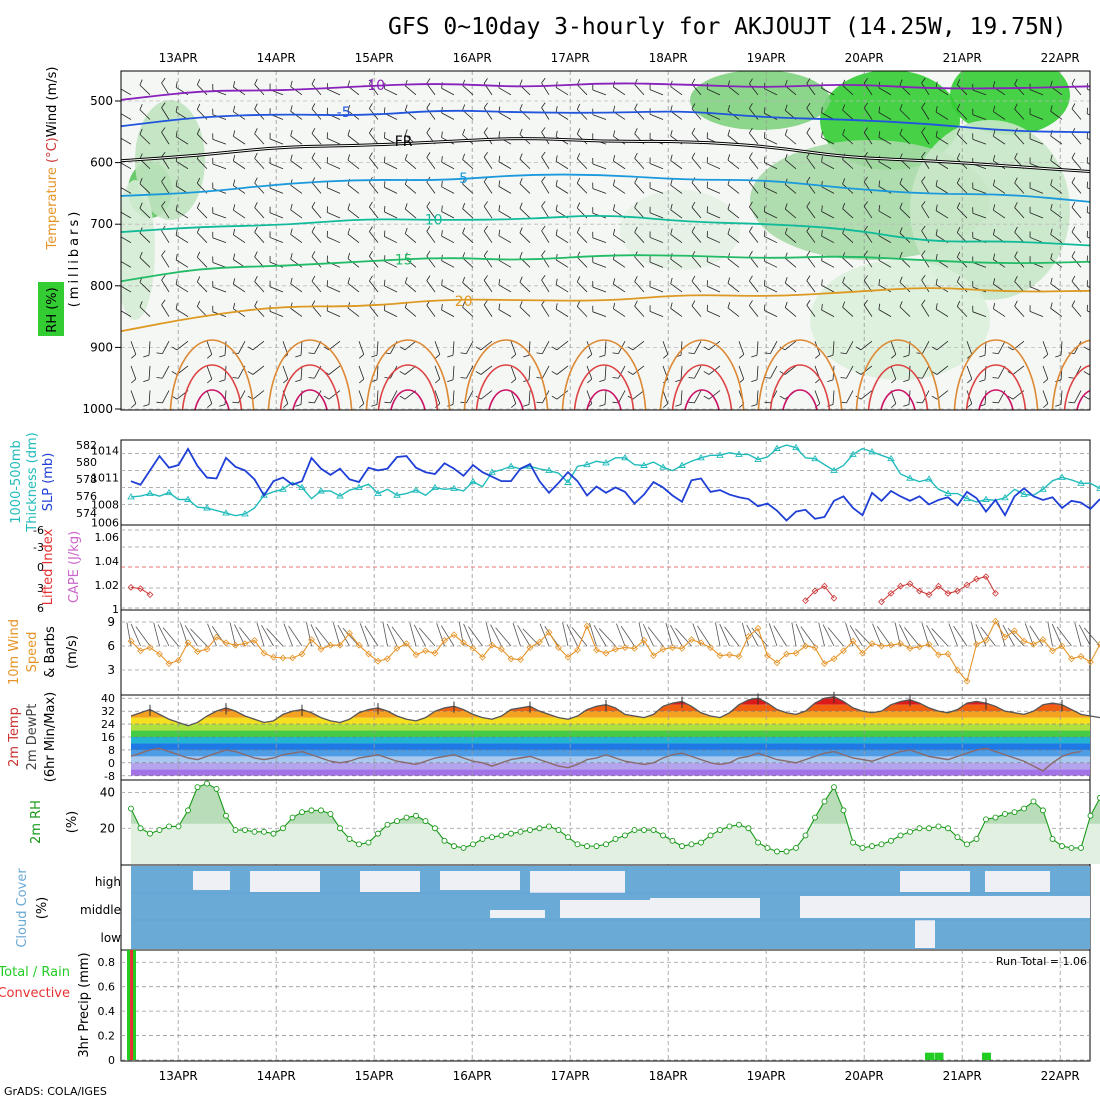 This screenshot has height=1100, width=1100. What do you see at coordinates (570, 58) in the screenshot?
I see `top-day-label: 17APR` at bounding box center [570, 58].